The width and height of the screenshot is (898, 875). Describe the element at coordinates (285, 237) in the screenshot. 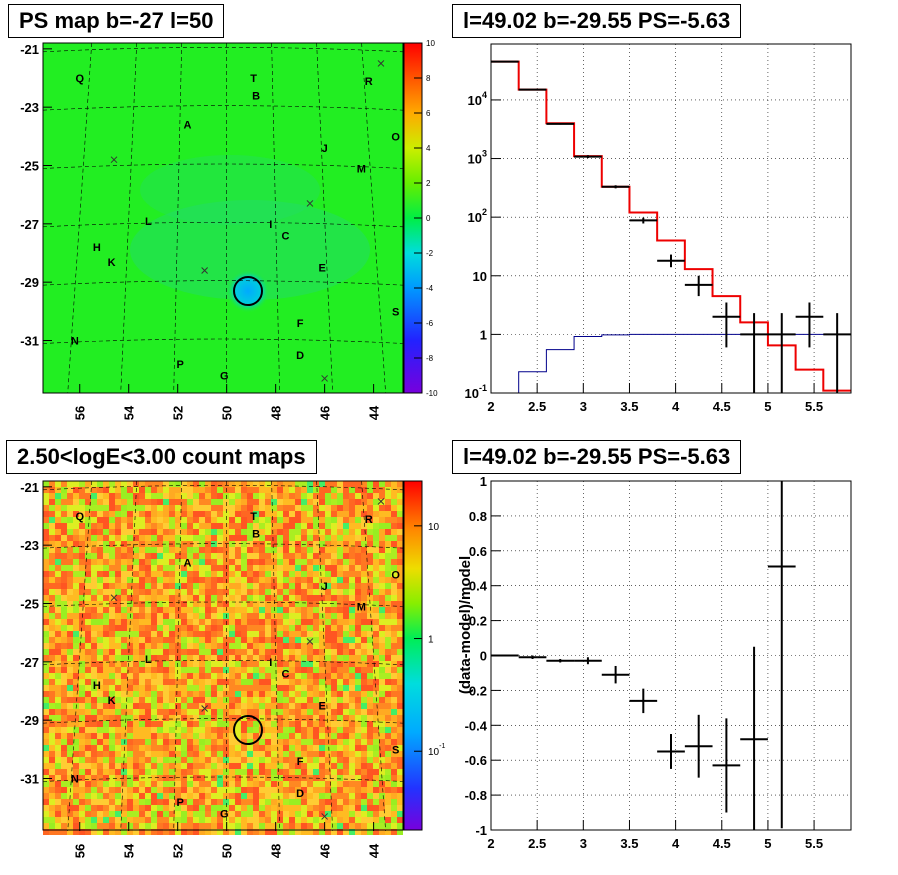

I see `source-label: C` at that location.